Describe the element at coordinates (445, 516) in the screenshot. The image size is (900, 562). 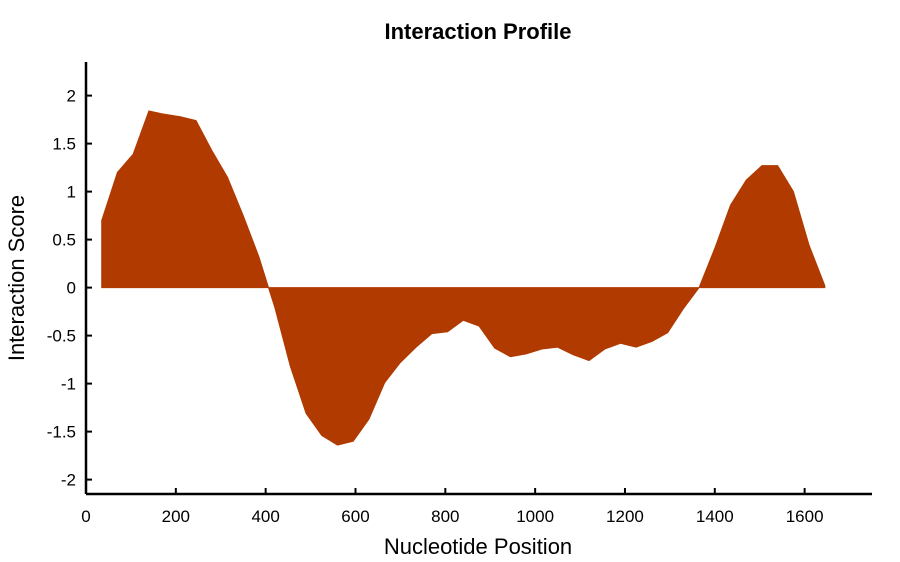
I see `x-tick-label: 800` at that location.